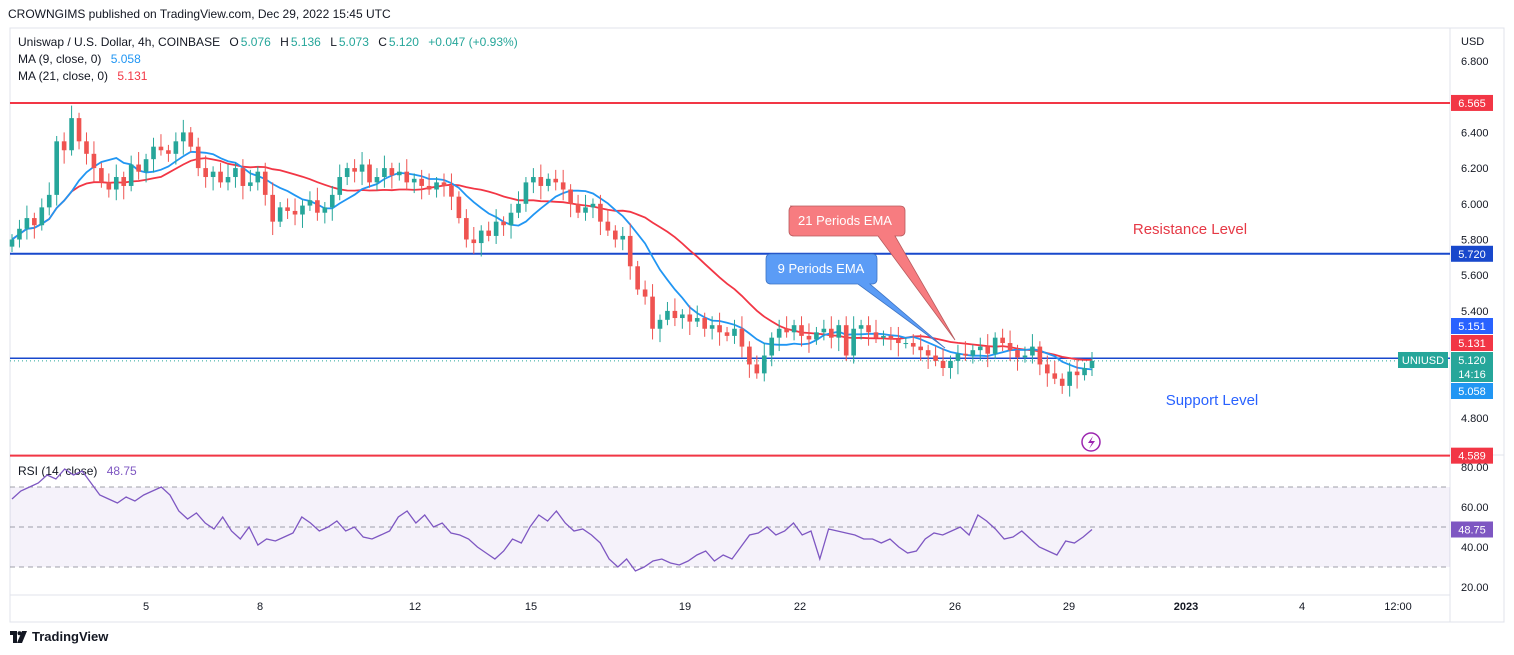 The image size is (1514, 655). Describe the element at coordinates (1398, 607) in the screenshot. I see `time-tick-label: 12:00` at that location.